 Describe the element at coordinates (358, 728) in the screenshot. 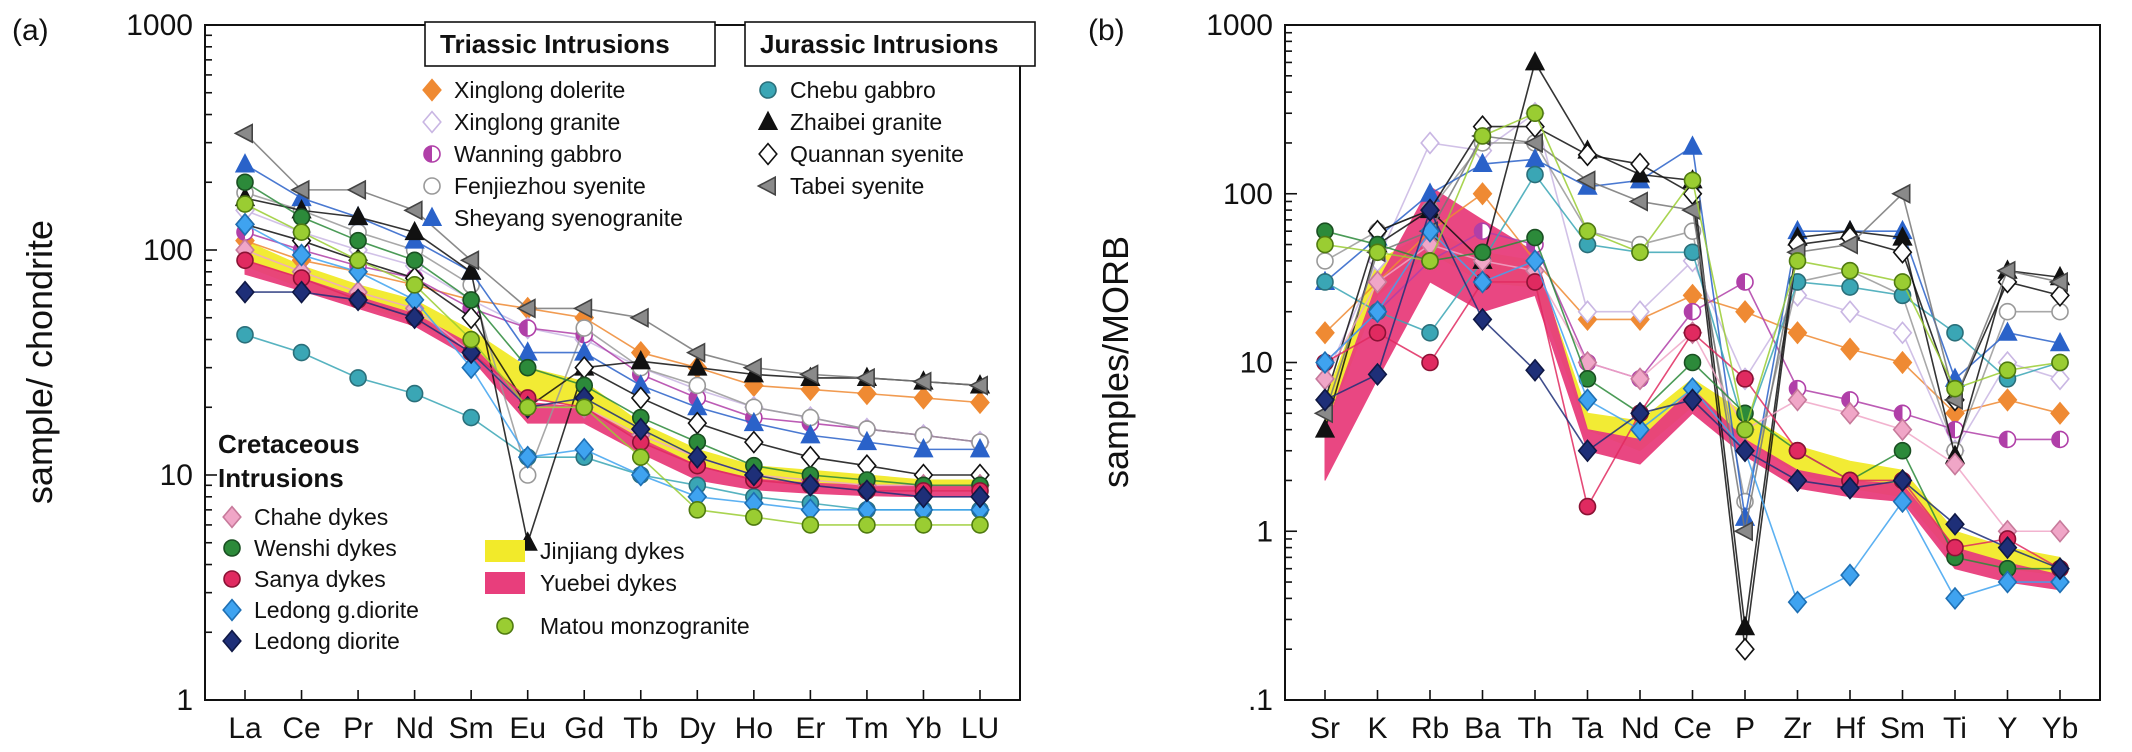

I see `a-x-tick-label-2: Pr` at that location.